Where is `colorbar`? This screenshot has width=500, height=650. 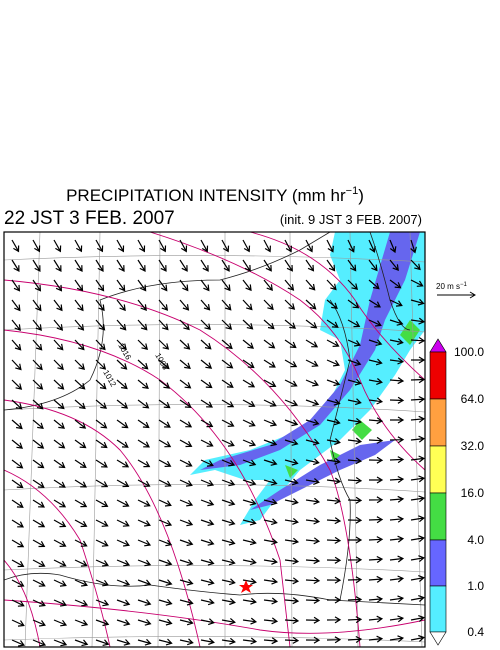
colorbar is located at coordinates (438, 492).